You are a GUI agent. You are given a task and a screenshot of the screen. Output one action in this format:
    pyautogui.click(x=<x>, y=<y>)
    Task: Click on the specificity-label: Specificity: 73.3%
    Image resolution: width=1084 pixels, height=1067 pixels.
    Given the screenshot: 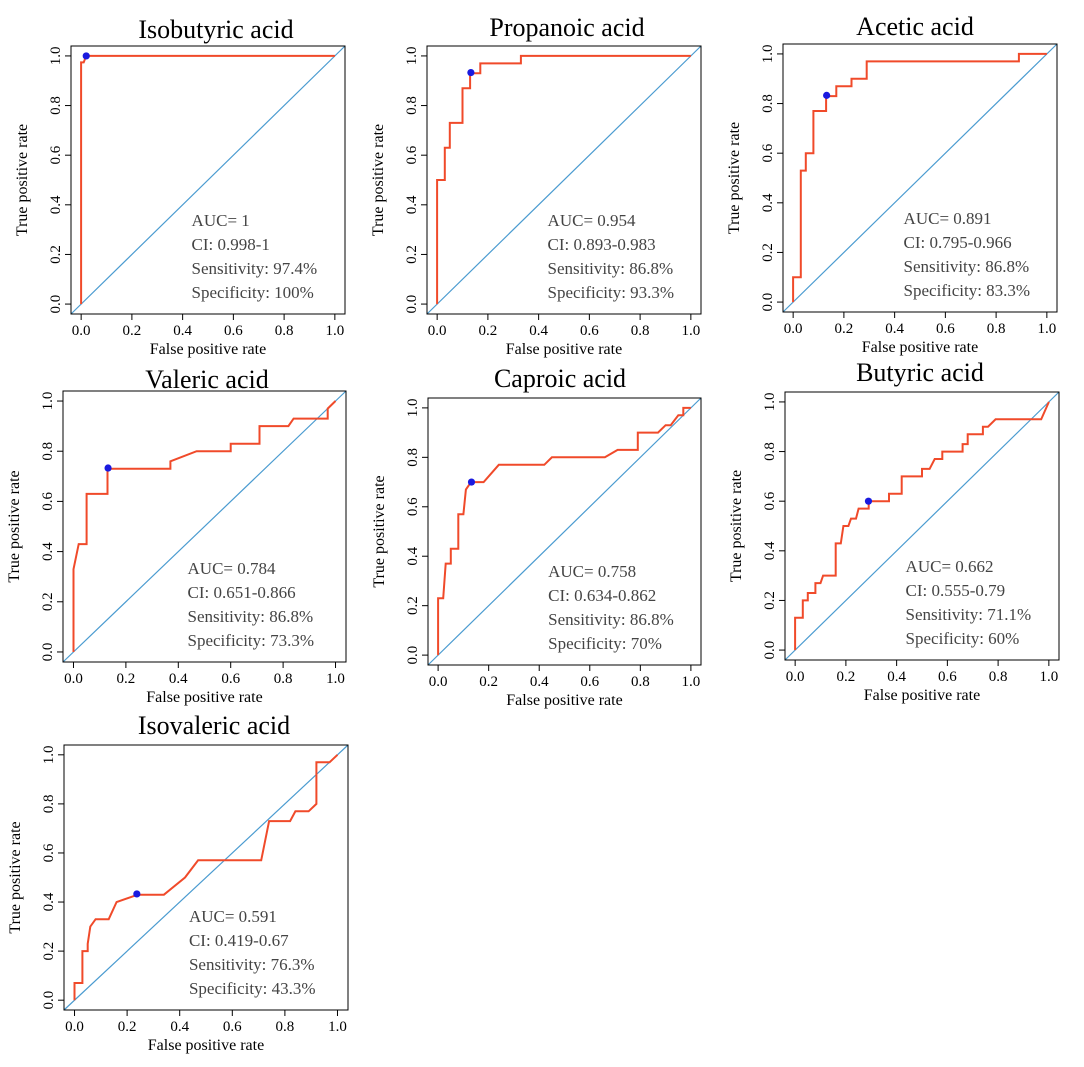 What is the action you would take?
    pyautogui.click(x=251, y=640)
    